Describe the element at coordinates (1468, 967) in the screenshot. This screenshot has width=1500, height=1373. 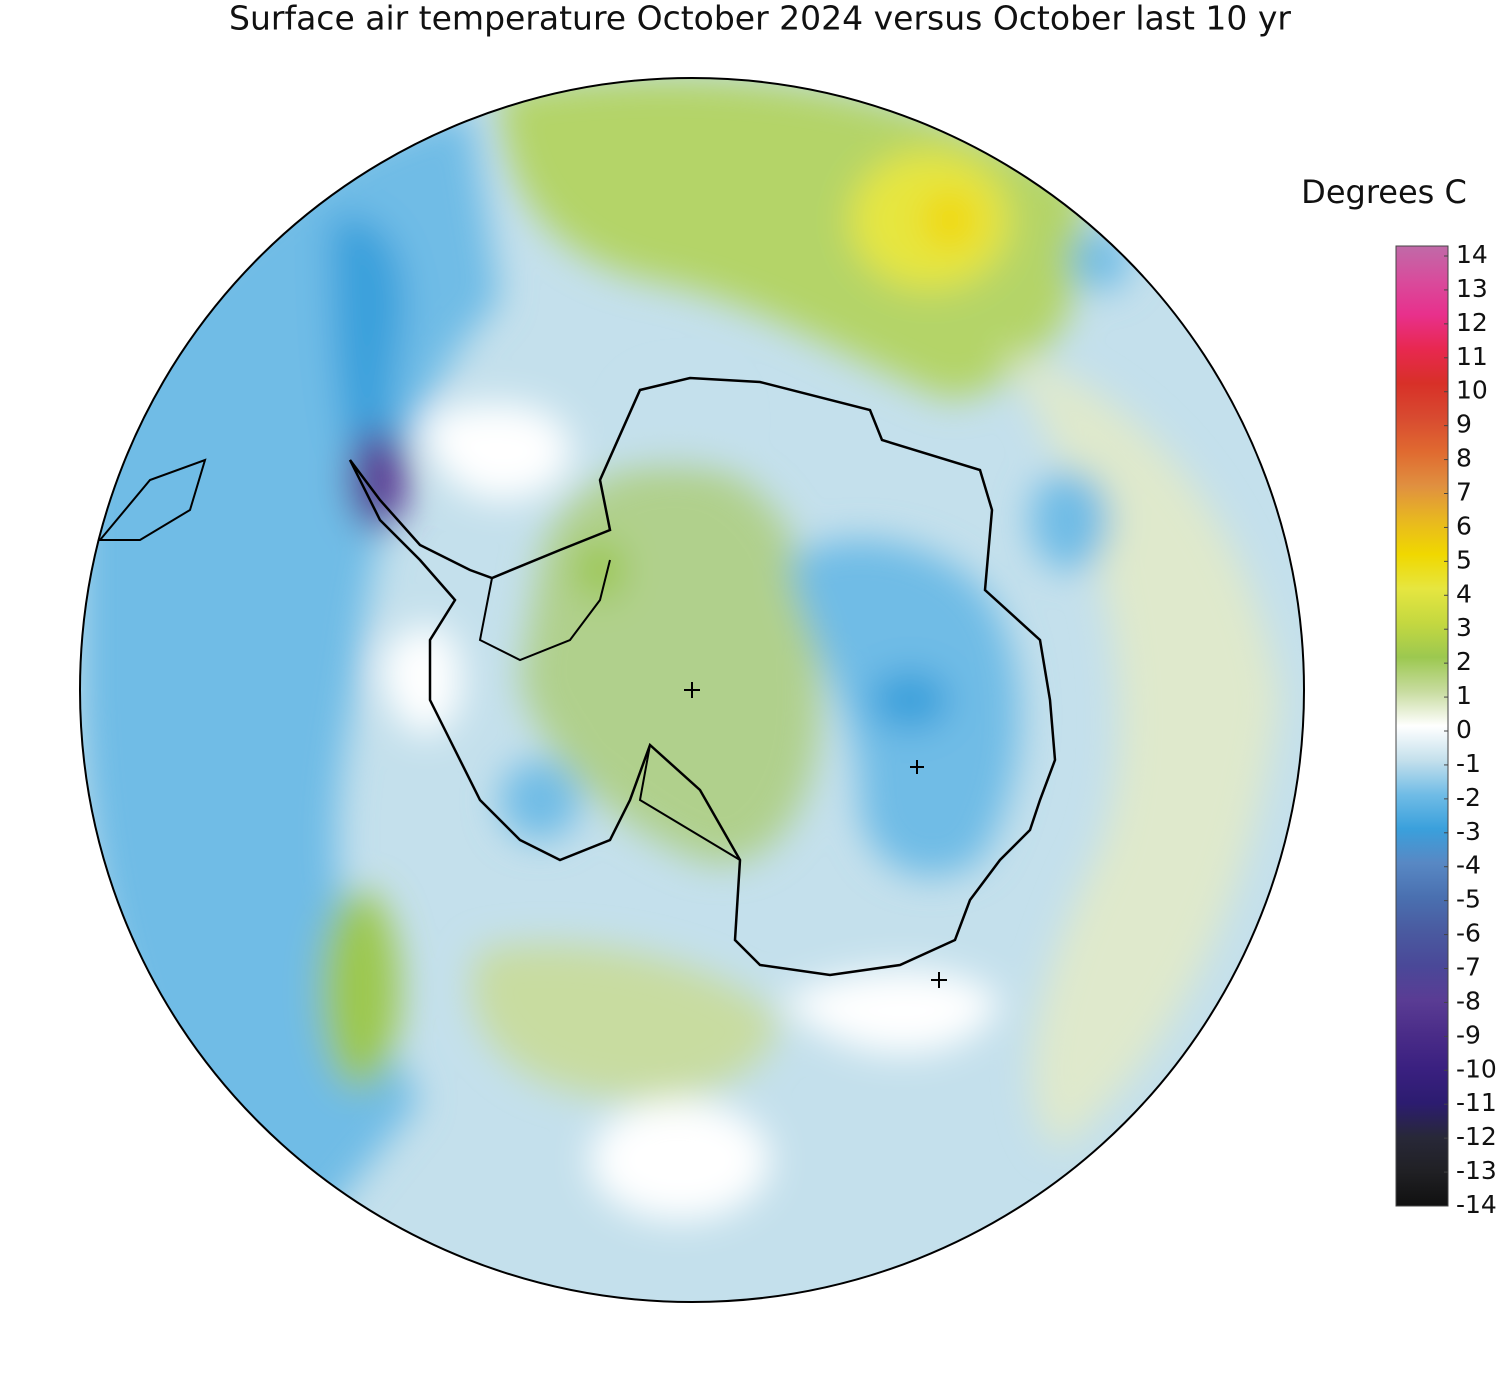
I see `colorbar-tick-label: -7` at that location.